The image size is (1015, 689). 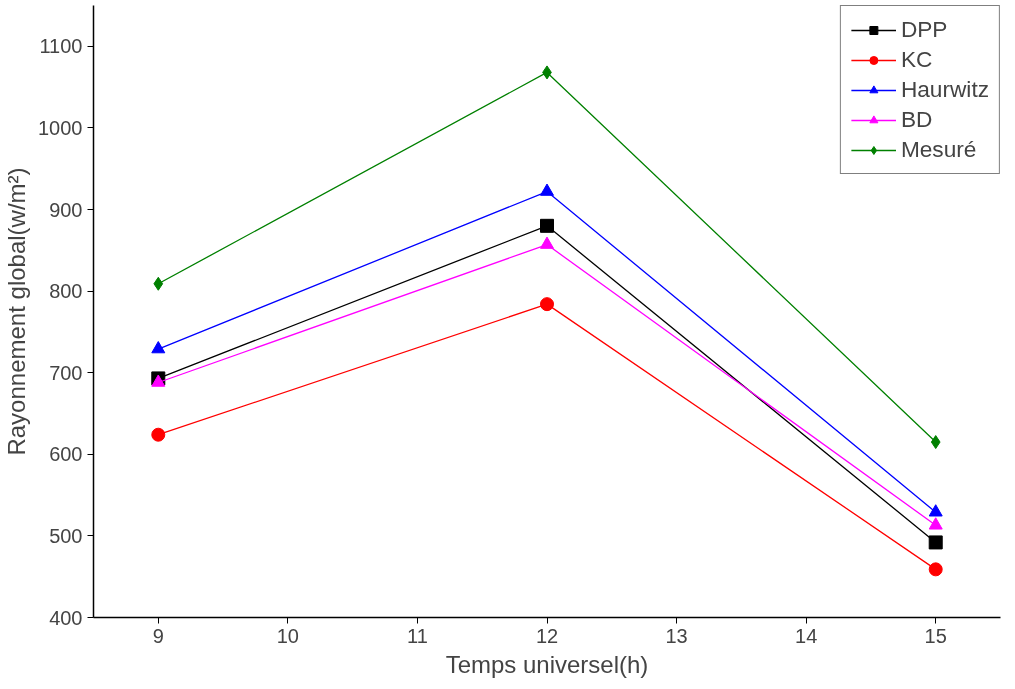 What do you see at coordinates (916, 59) in the screenshot?
I see `legend-label: KC` at bounding box center [916, 59].